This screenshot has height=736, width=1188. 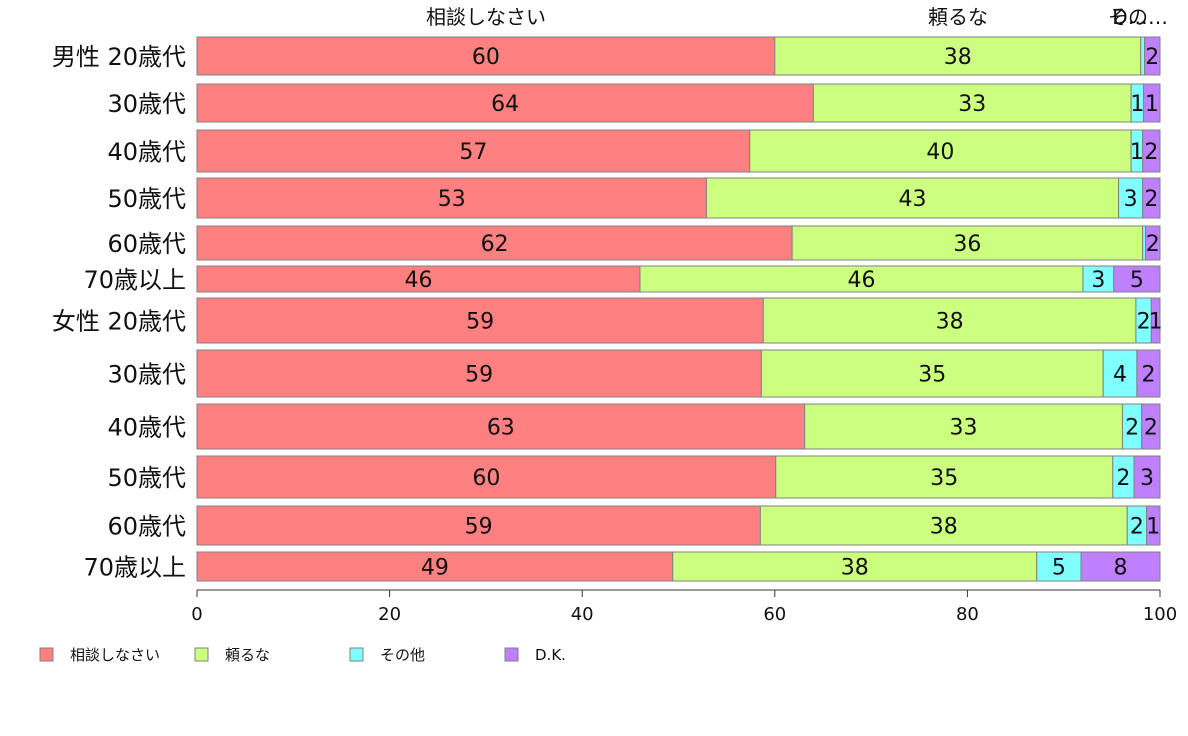 What do you see at coordinates (146, 152) in the screenshot?
I see `row-label: 40歳代` at bounding box center [146, 152].